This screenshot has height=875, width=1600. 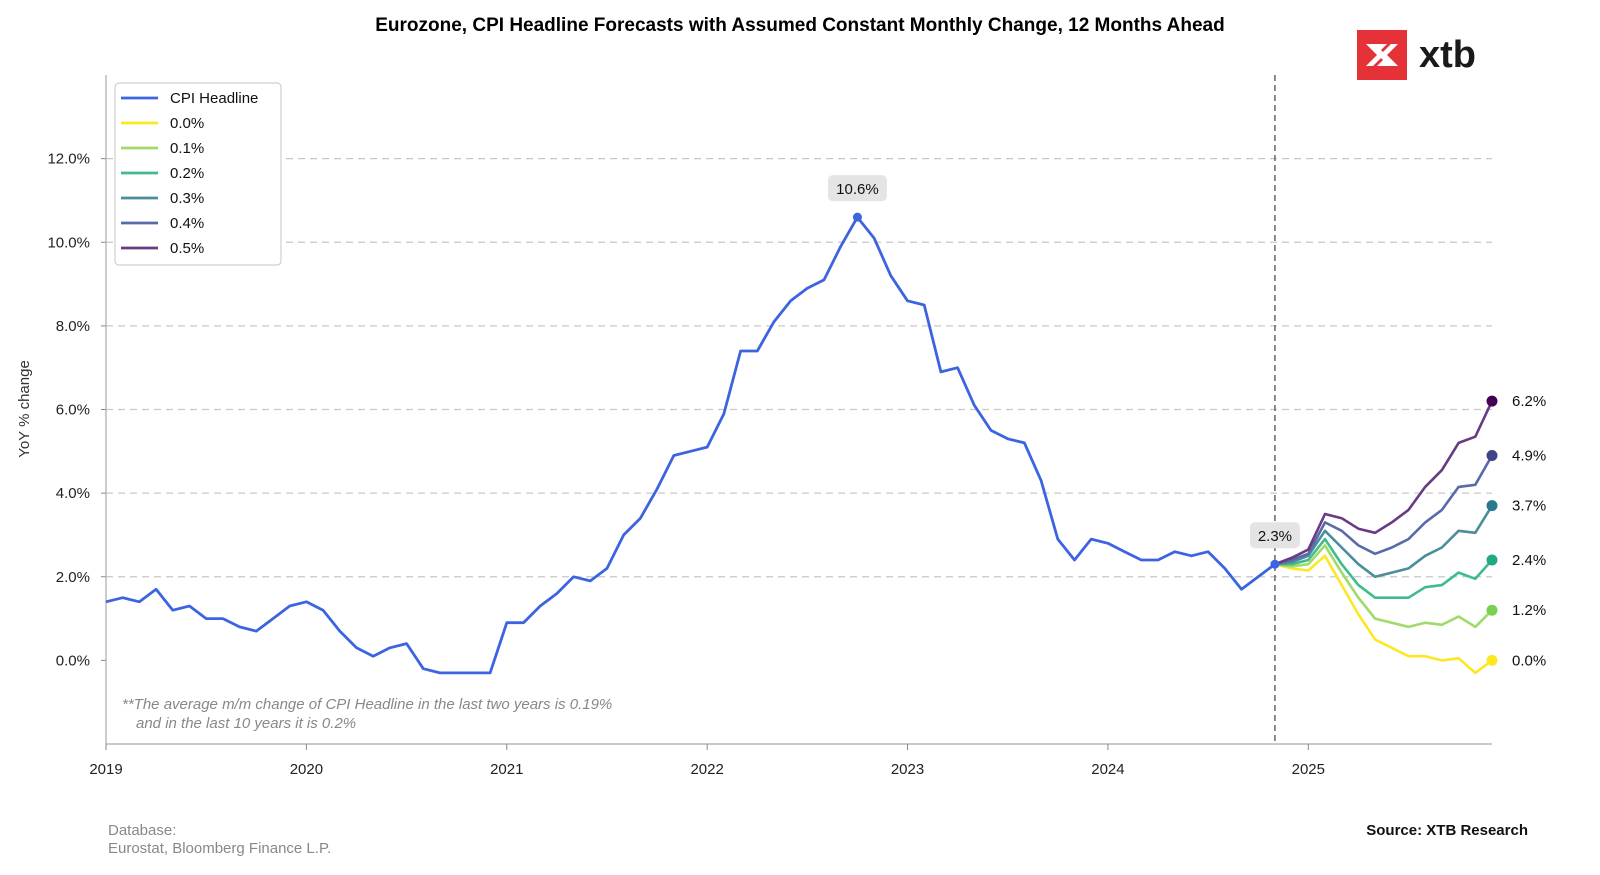 What do you see at coordinates (187, 198) in the screenshot?
I see `legend-label-4: 0.3%` at bounding box center [187, 198].